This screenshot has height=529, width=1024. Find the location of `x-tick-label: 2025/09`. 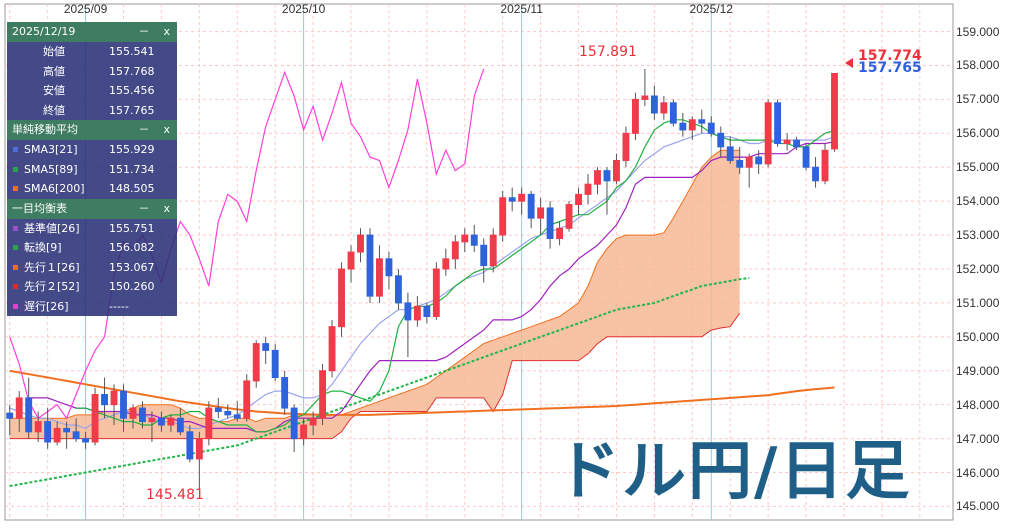

x-tick-label: 2025/09 is located at coordinates (85, 9).